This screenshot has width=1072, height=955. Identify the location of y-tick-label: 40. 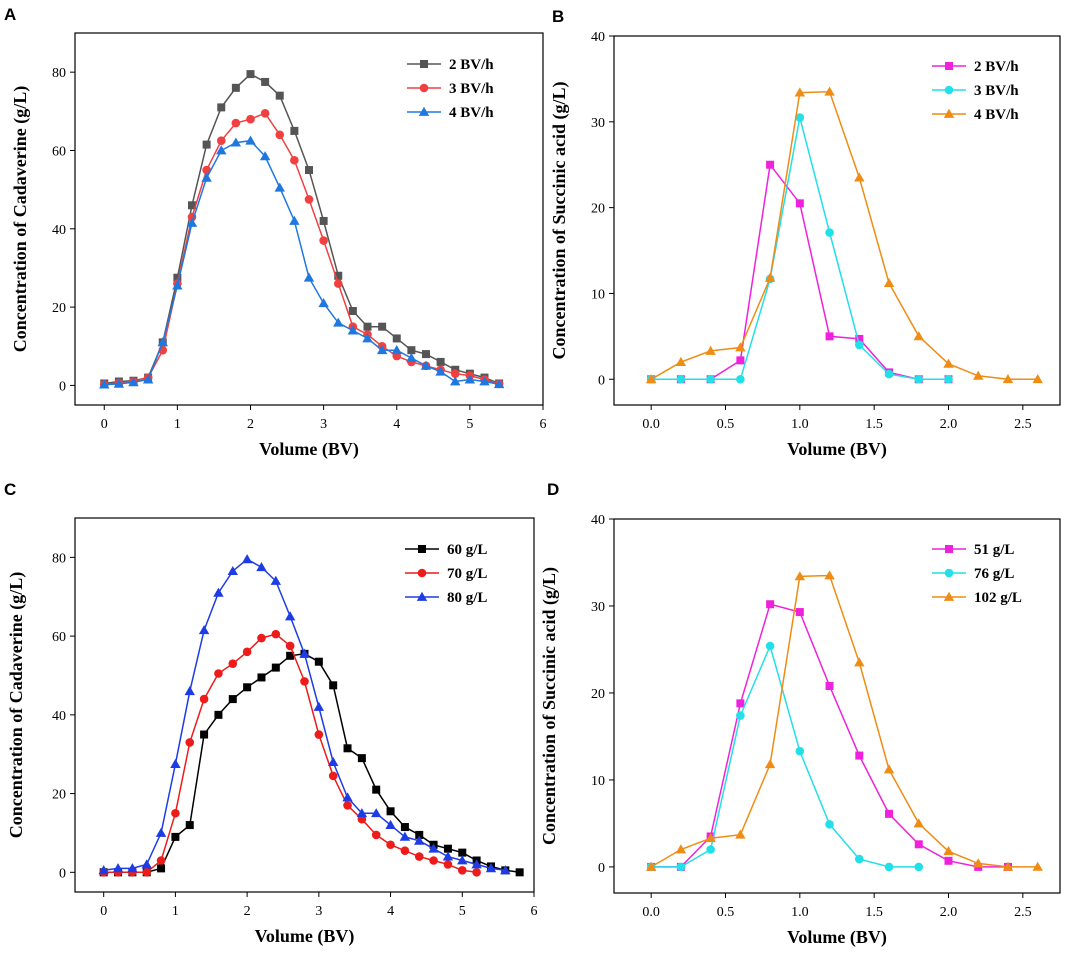
(598, 37).